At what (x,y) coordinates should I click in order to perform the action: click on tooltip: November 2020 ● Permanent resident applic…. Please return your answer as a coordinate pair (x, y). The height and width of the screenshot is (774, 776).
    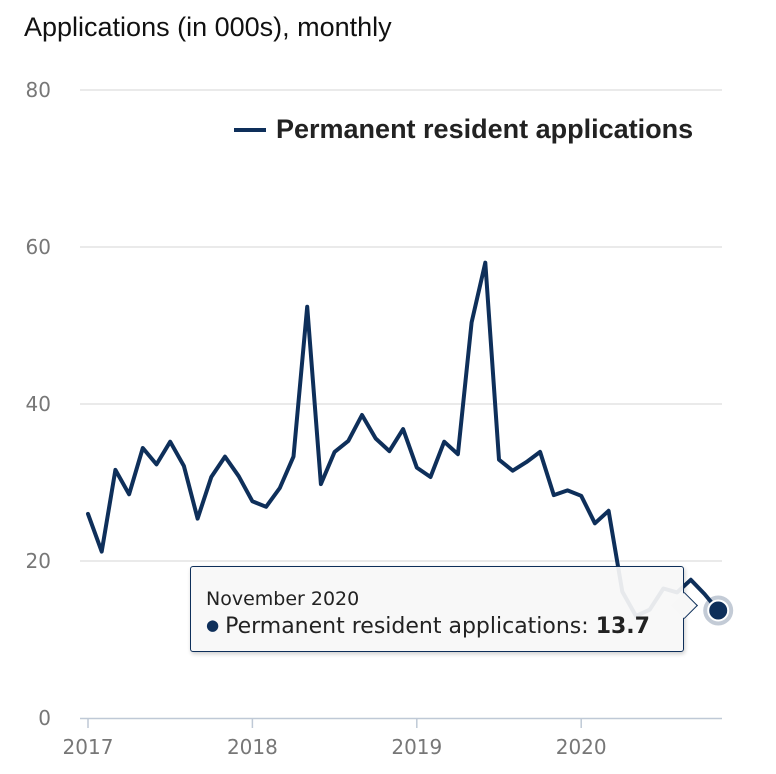
    Looking at the image, I should click on (444, 609).